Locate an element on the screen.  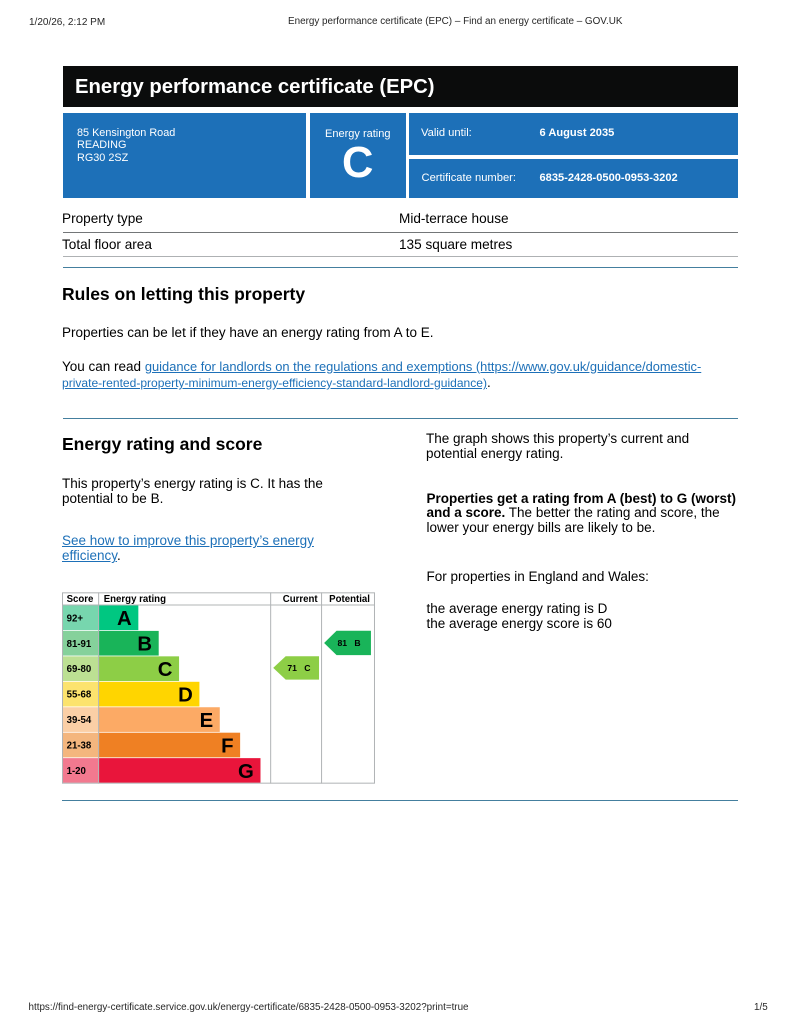
svg-text: D is located at coordinates (185, 696).